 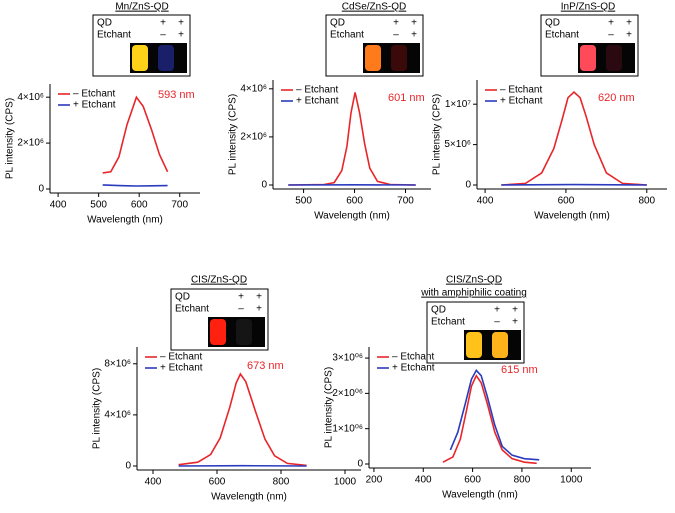 What do you see at coordinates (179, 205) in the screenshot?
I see `x-tick-label: 700` at bounding box center [179, 205].